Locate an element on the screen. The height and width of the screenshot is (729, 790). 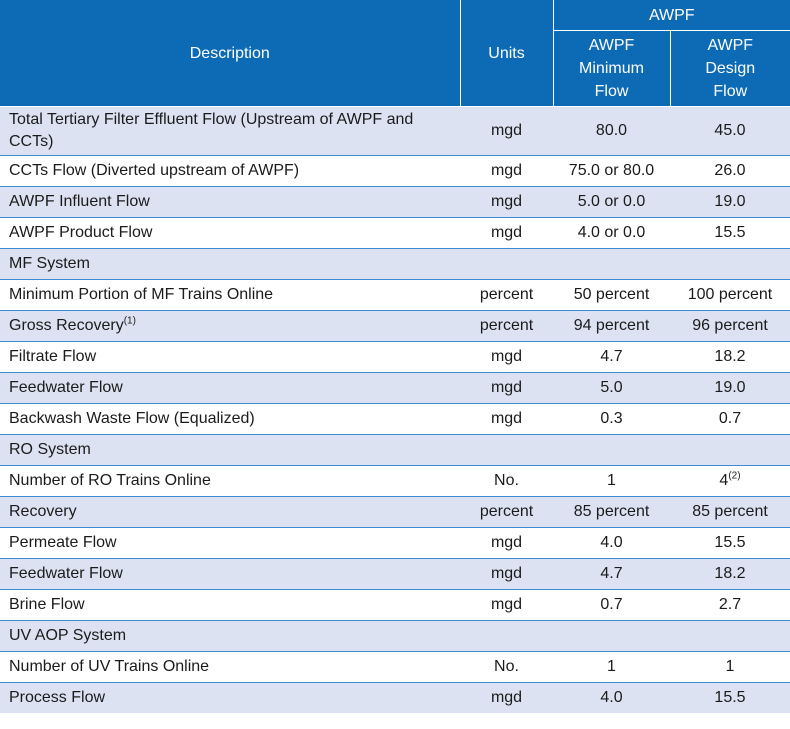
cell-description: Gross Recovery(1) is located at coordinates (230, 326).